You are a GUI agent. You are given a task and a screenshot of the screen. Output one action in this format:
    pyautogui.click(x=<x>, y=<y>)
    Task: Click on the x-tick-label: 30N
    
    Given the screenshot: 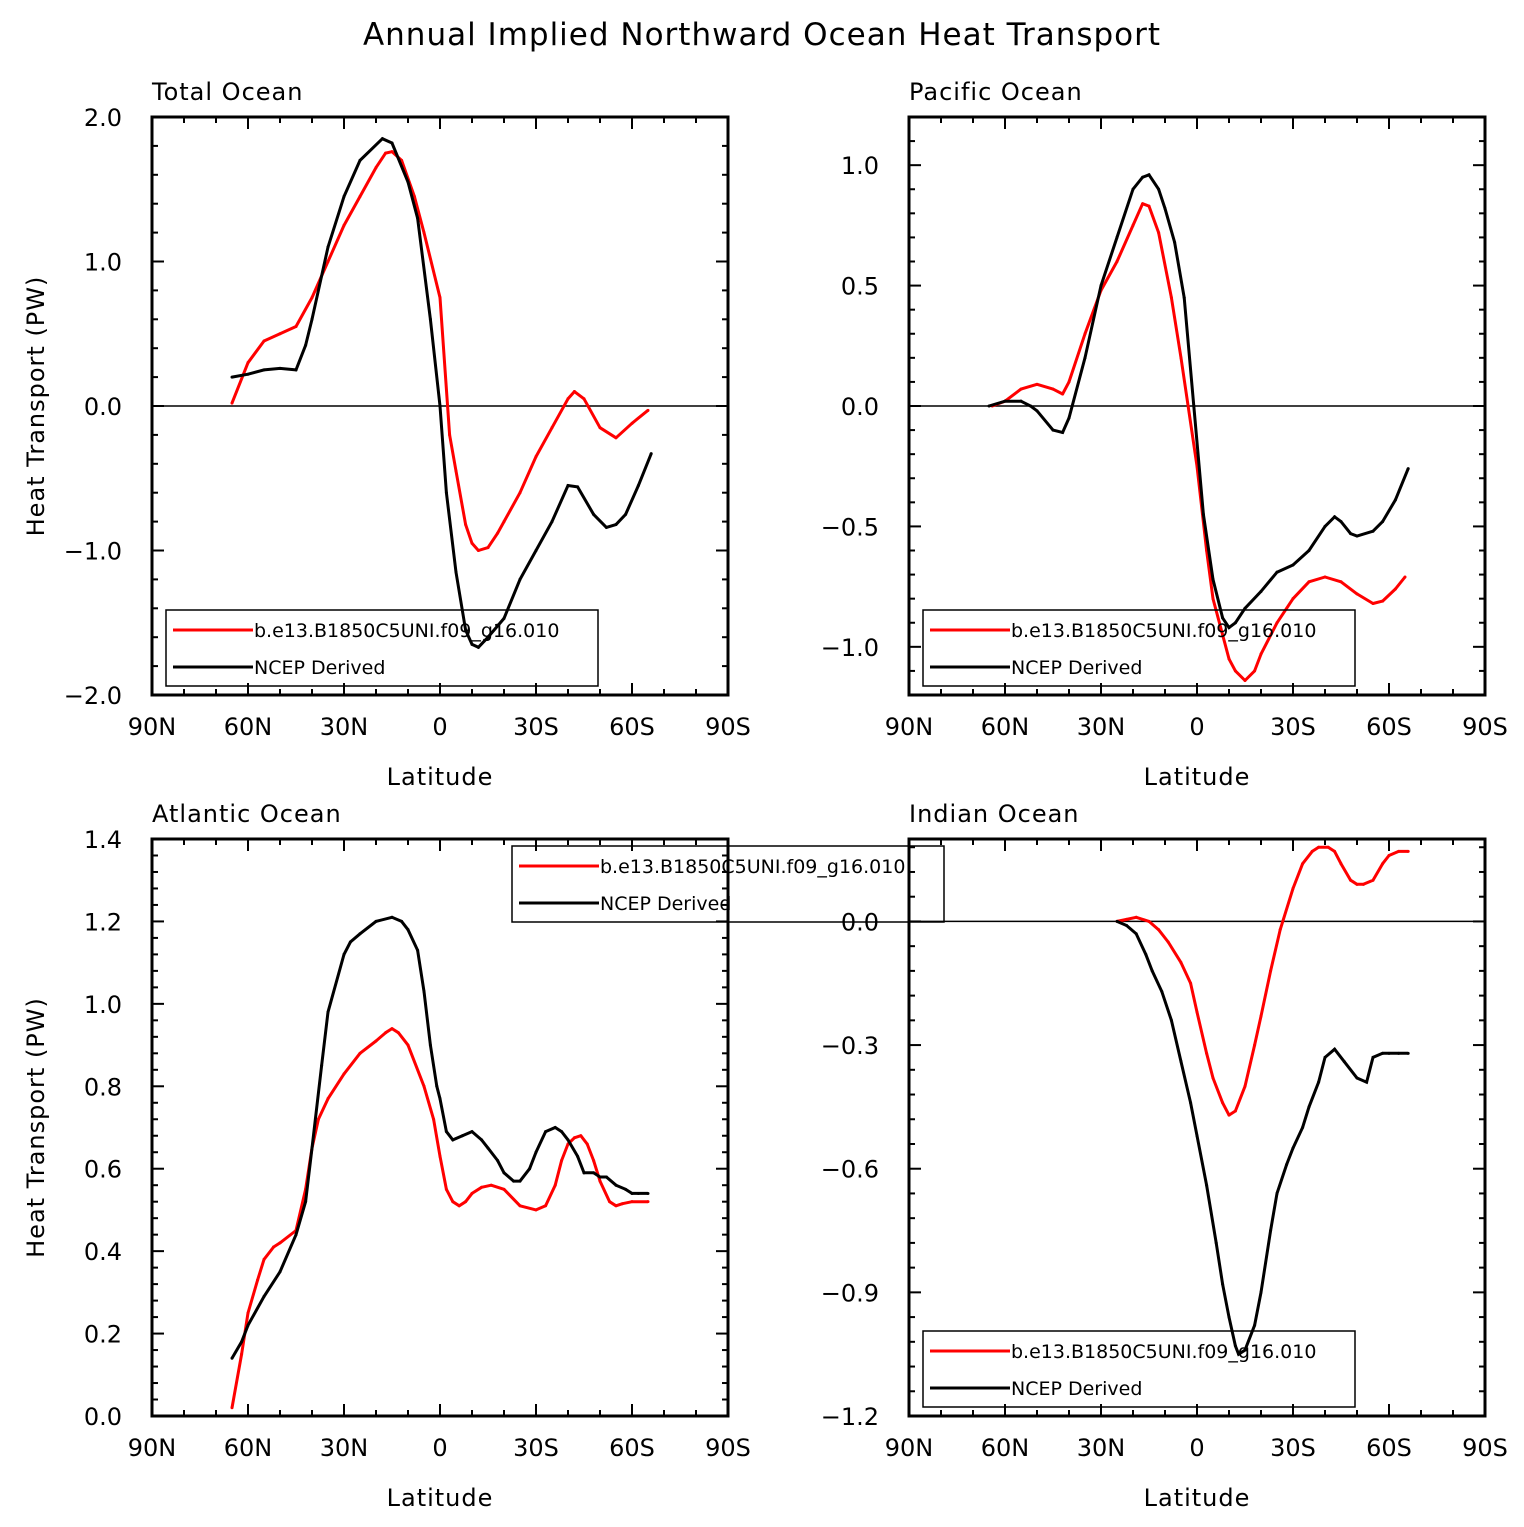 What is the action you would take?
    pyautogui.click(x=1101, y=727)
    